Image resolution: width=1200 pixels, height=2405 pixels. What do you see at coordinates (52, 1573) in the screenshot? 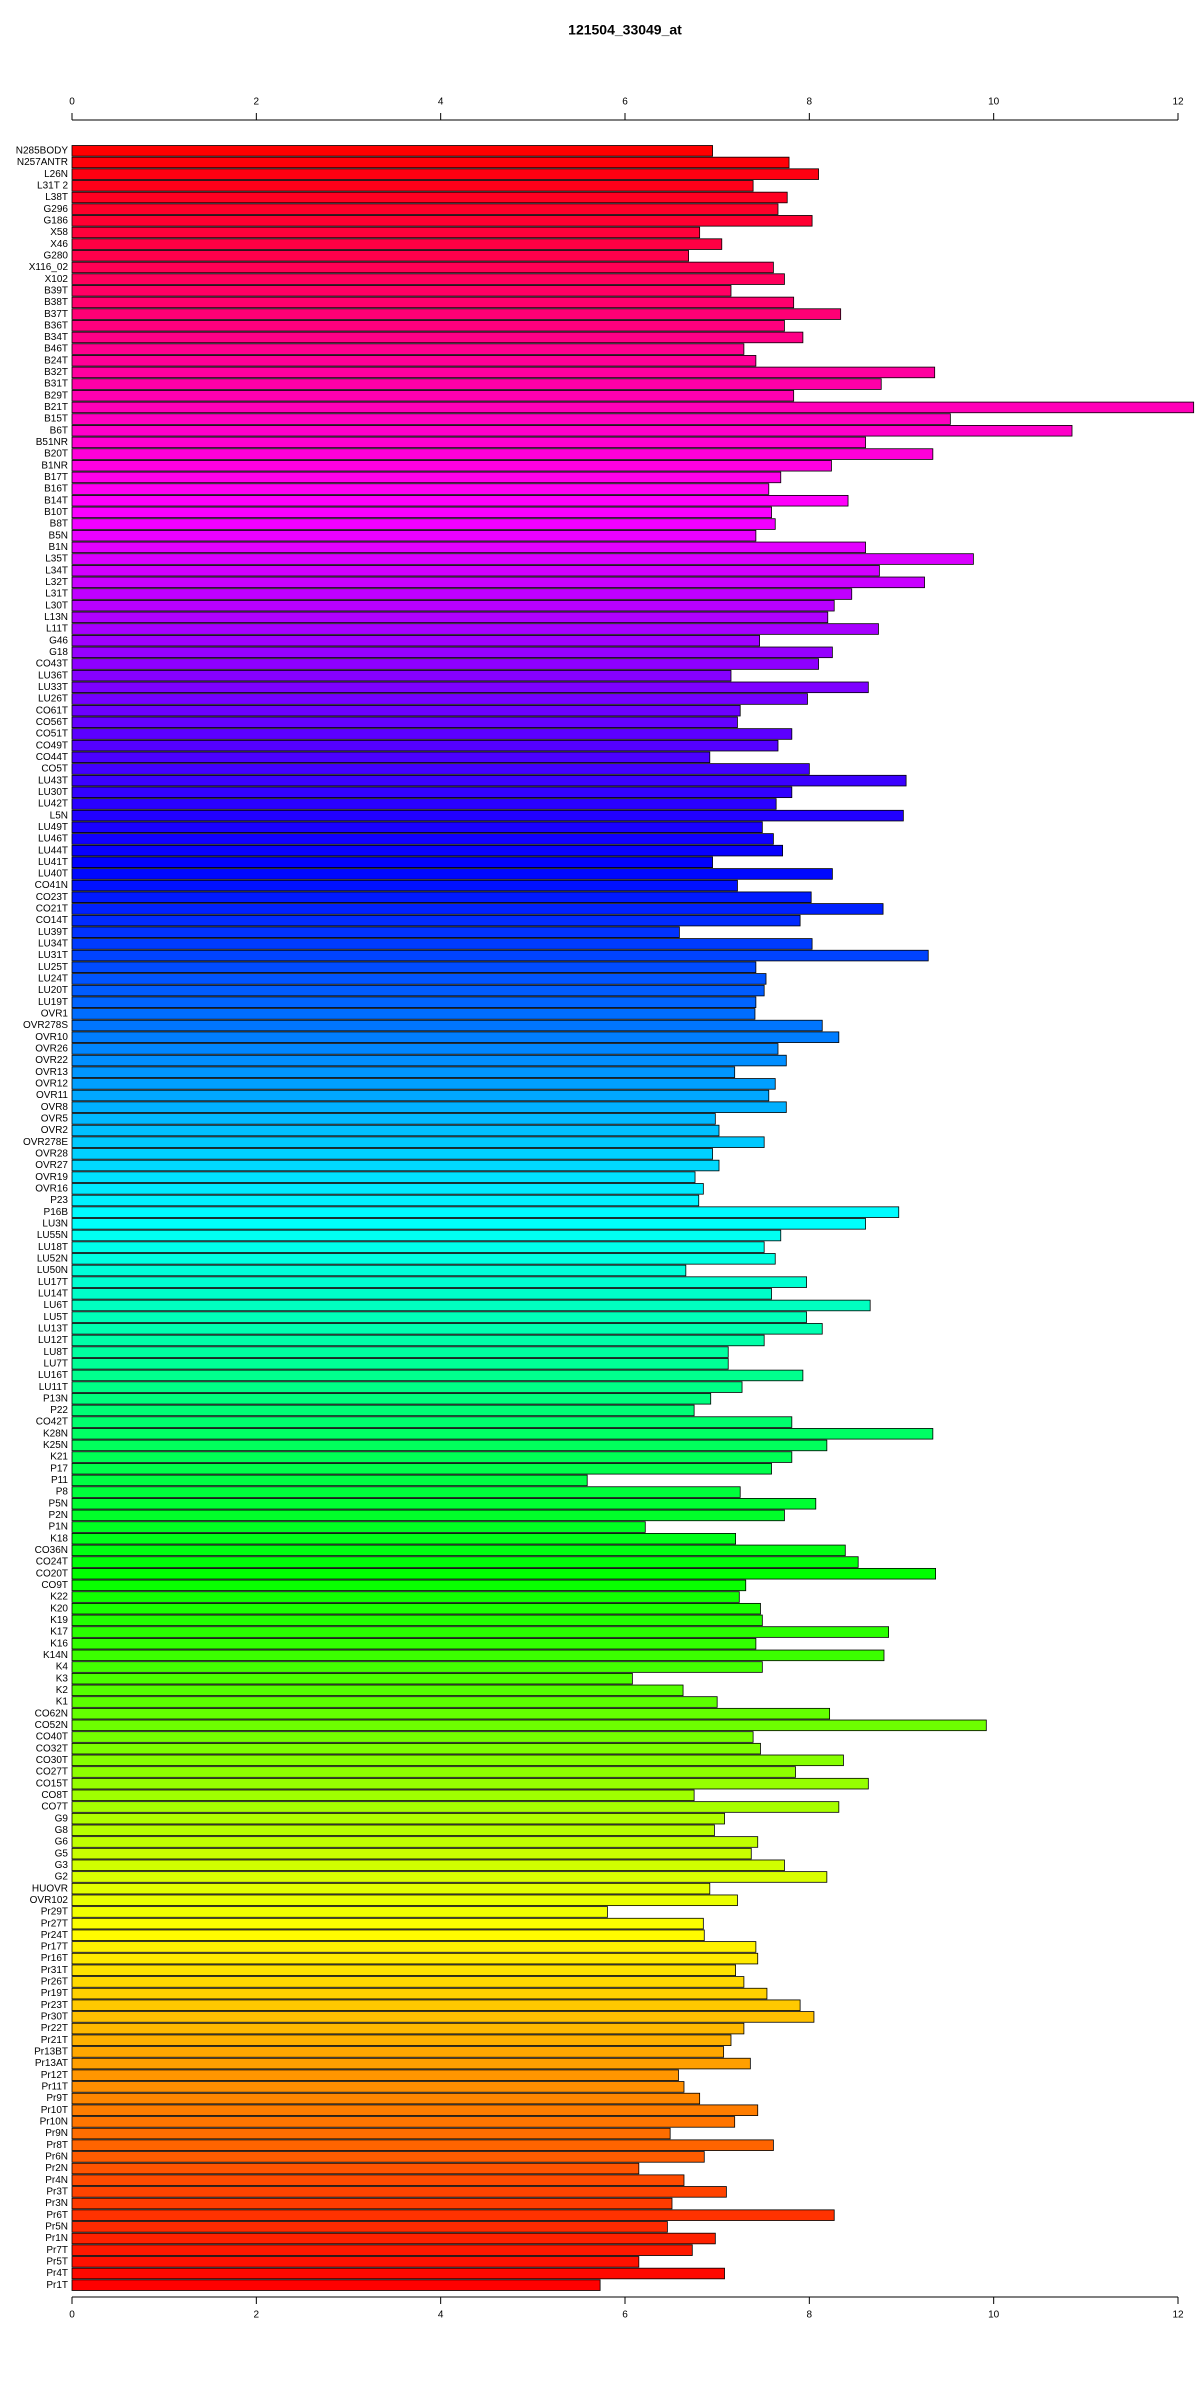
I see `y-tick-label: CO20T` at bounding box center [52, 1573].